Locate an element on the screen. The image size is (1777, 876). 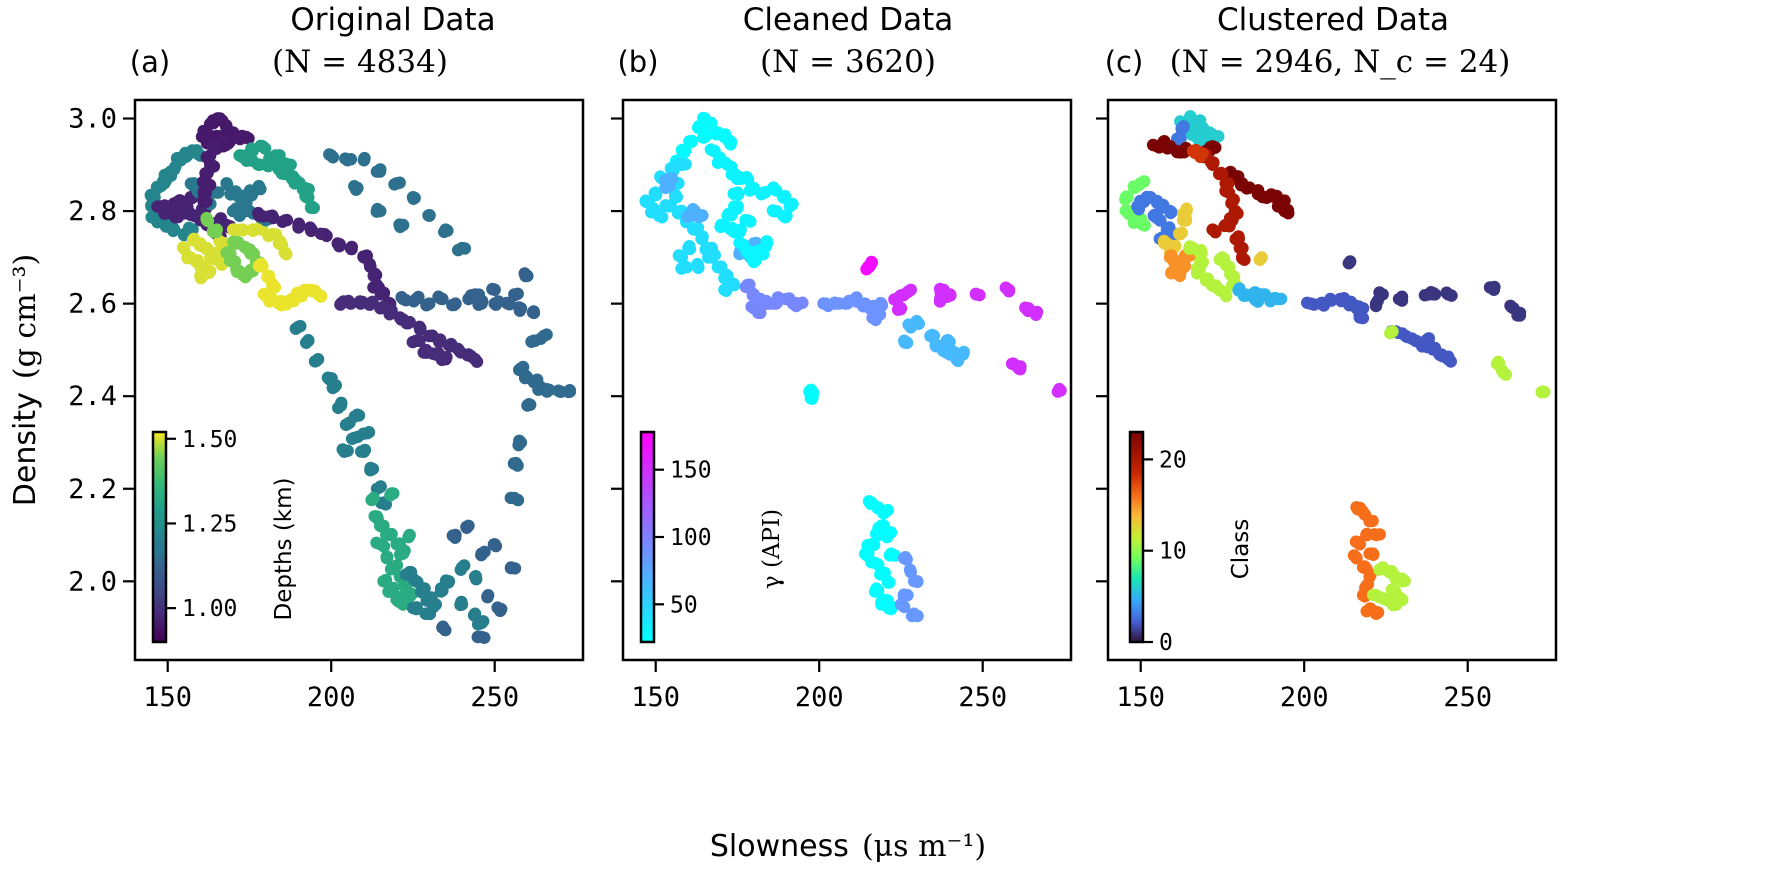
panel-a-label: (a) is located at coordinates (150, 62).